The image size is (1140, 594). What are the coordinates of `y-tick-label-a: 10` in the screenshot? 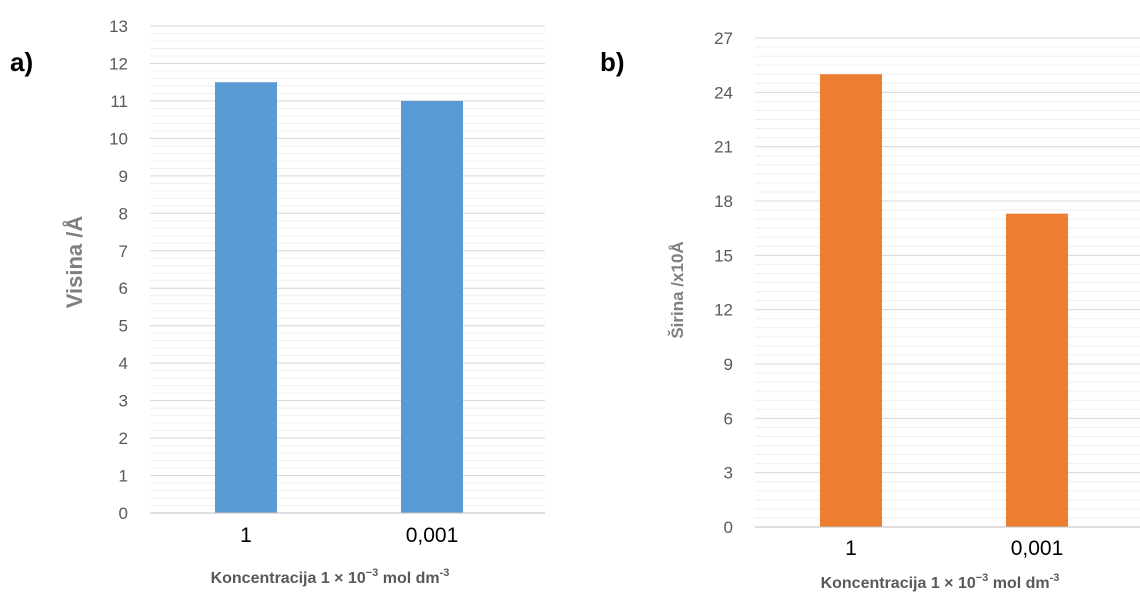 It's located at (118, 138).